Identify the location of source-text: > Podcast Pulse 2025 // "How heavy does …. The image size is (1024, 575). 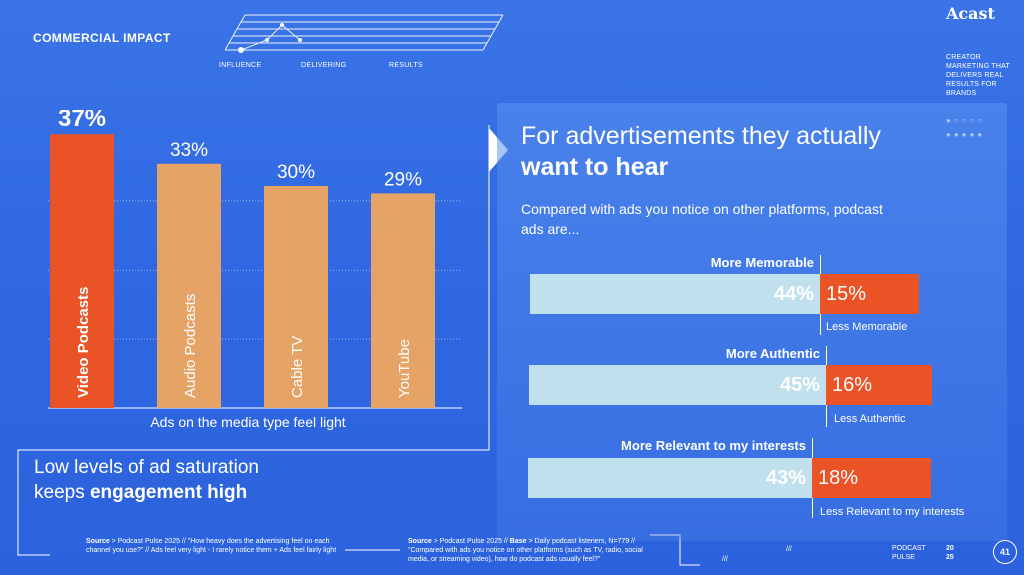
(211, 546).